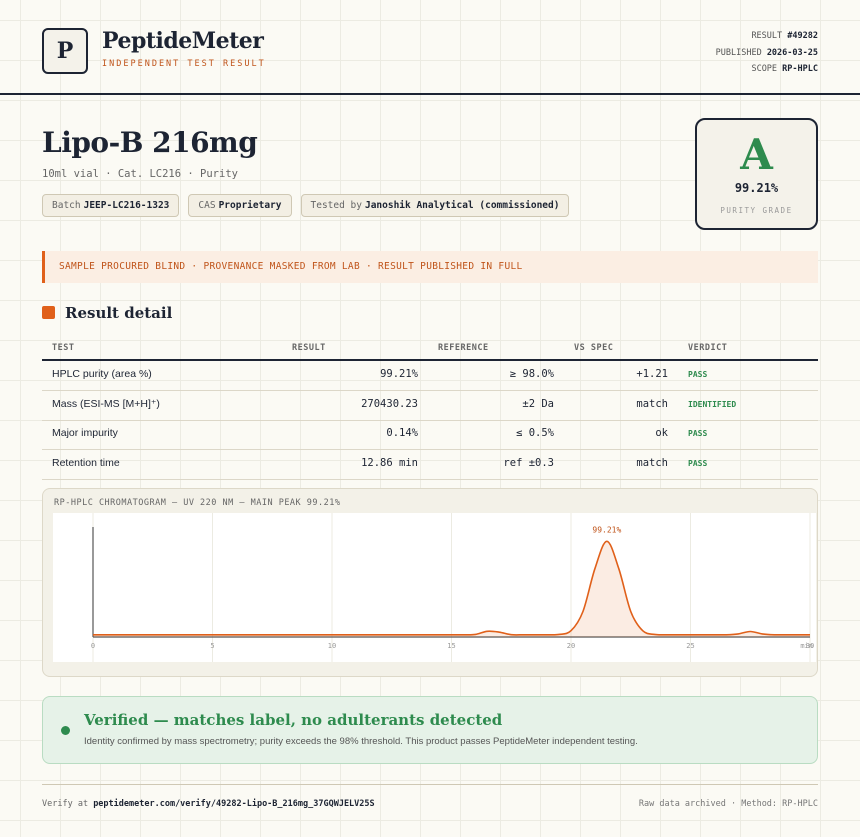 The height and width of the screenshot is (837, 860). I want to click on verdict: IDENTIFIED, so click(712, 404).